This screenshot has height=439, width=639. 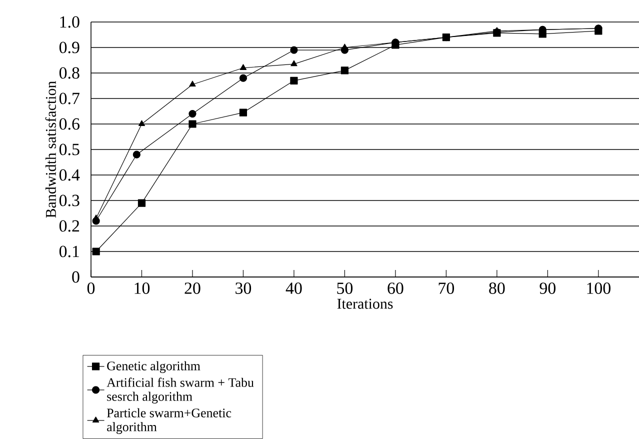 I want to click on y-tick-label: 0.5, so click(x=69, y=150).